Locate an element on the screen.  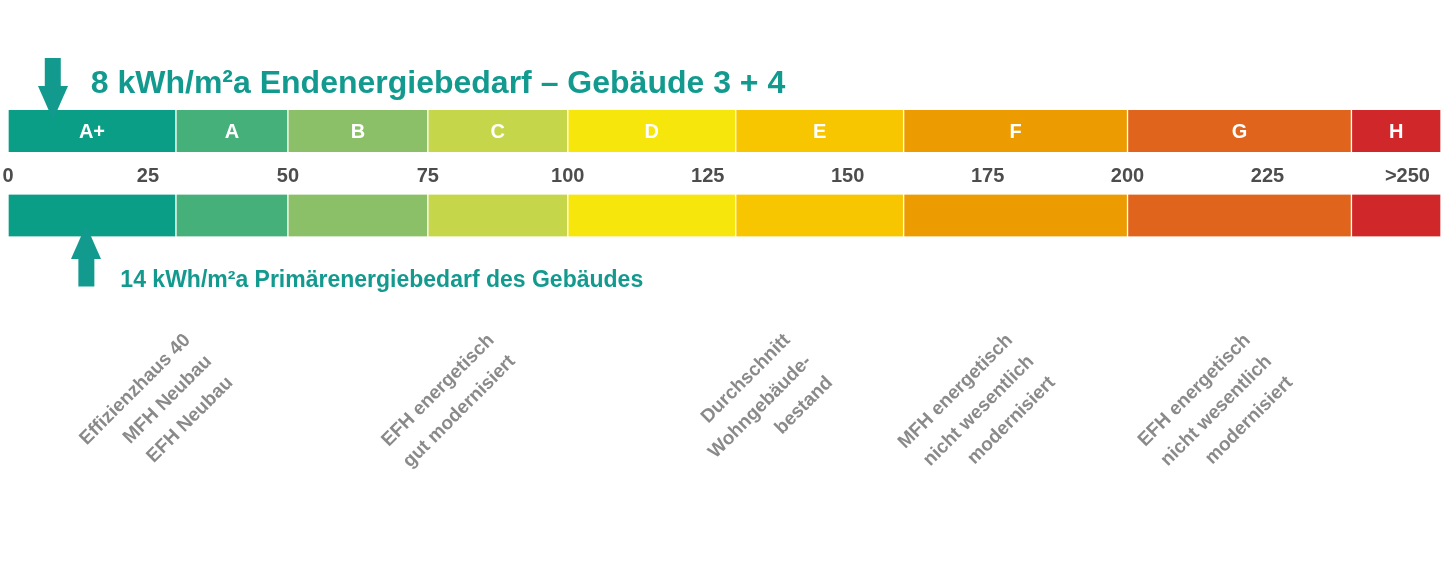
series-label: E is located at coordinates (819, 130).